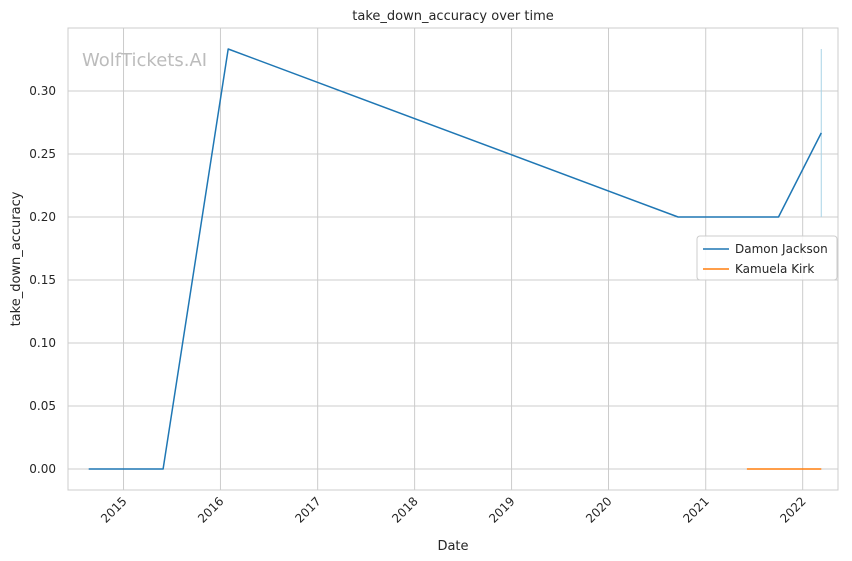 Image resolution: width=852 pixels, height=561 pixels. I want to click on y-tick-label: 0.00, so click(42, 469).